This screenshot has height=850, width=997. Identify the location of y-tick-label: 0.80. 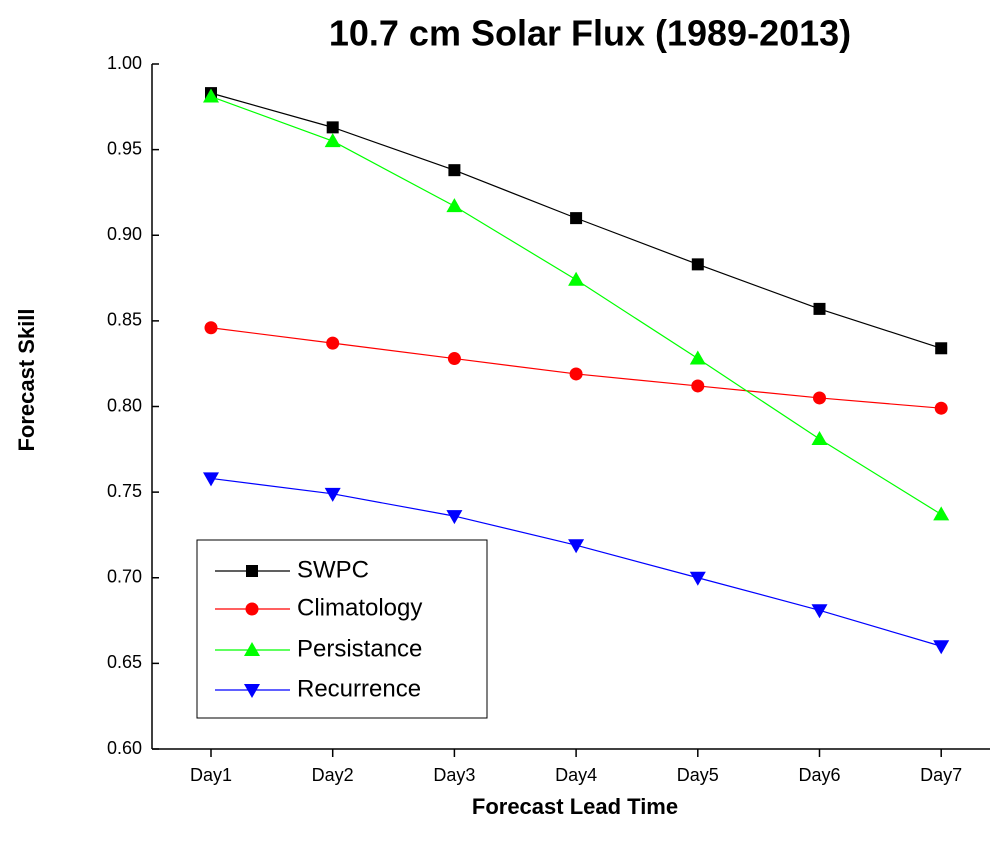
(124, 405).